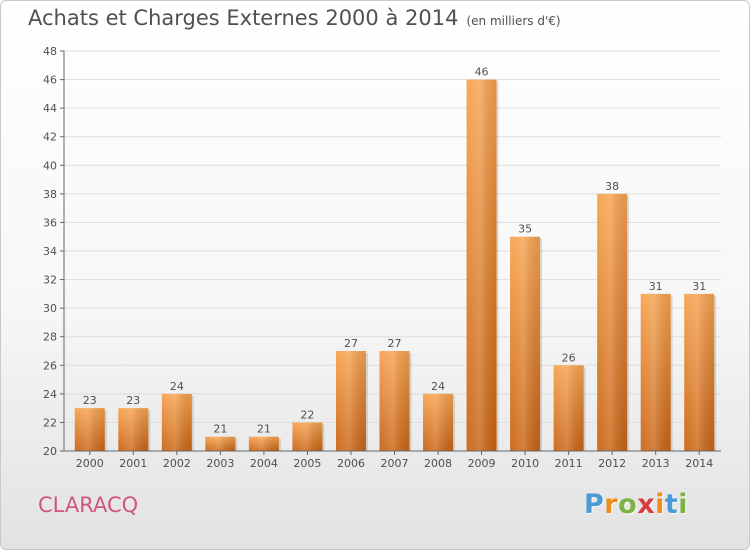 This screenshot has height=550, width=750. I want to click on proxiti-logo: Proxiti, so click(636, 504).